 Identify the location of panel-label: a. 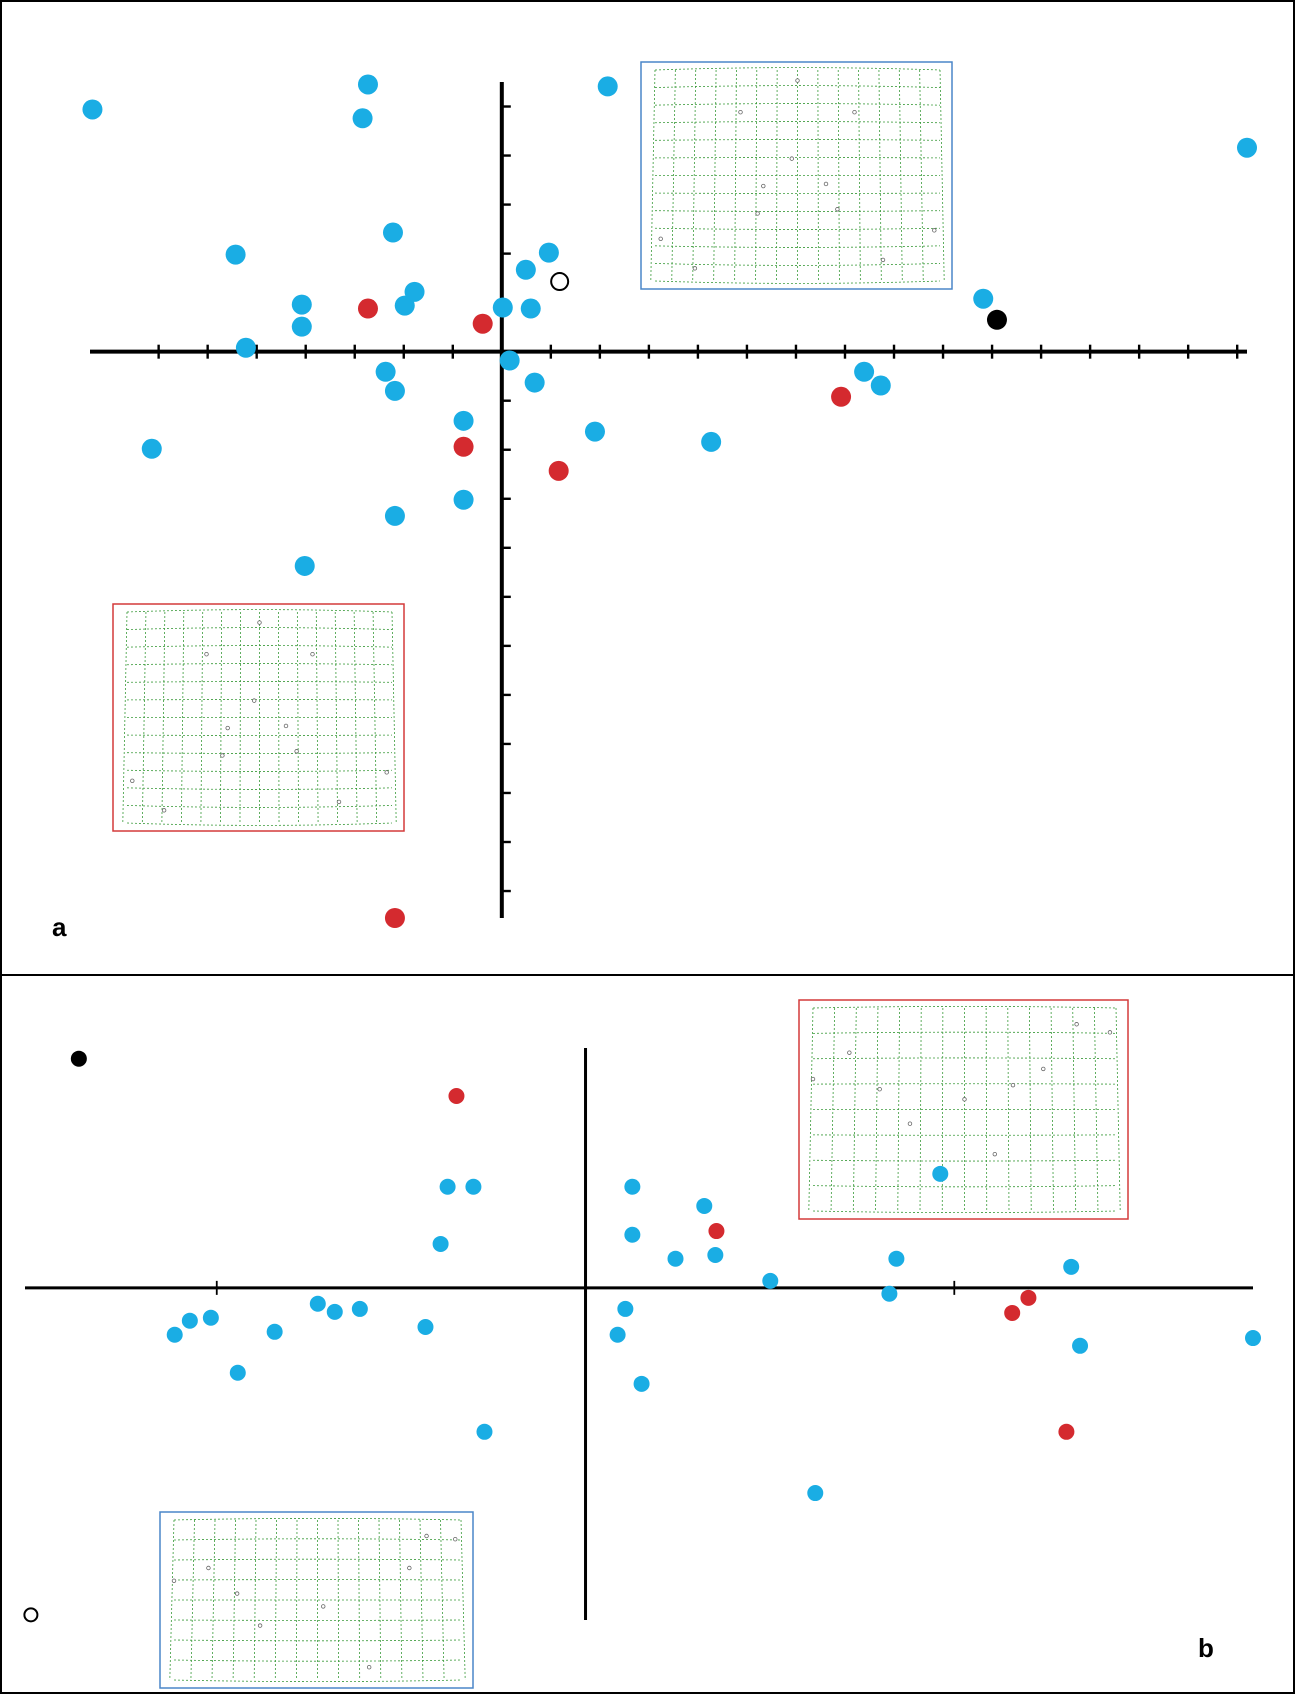
(59, 927).